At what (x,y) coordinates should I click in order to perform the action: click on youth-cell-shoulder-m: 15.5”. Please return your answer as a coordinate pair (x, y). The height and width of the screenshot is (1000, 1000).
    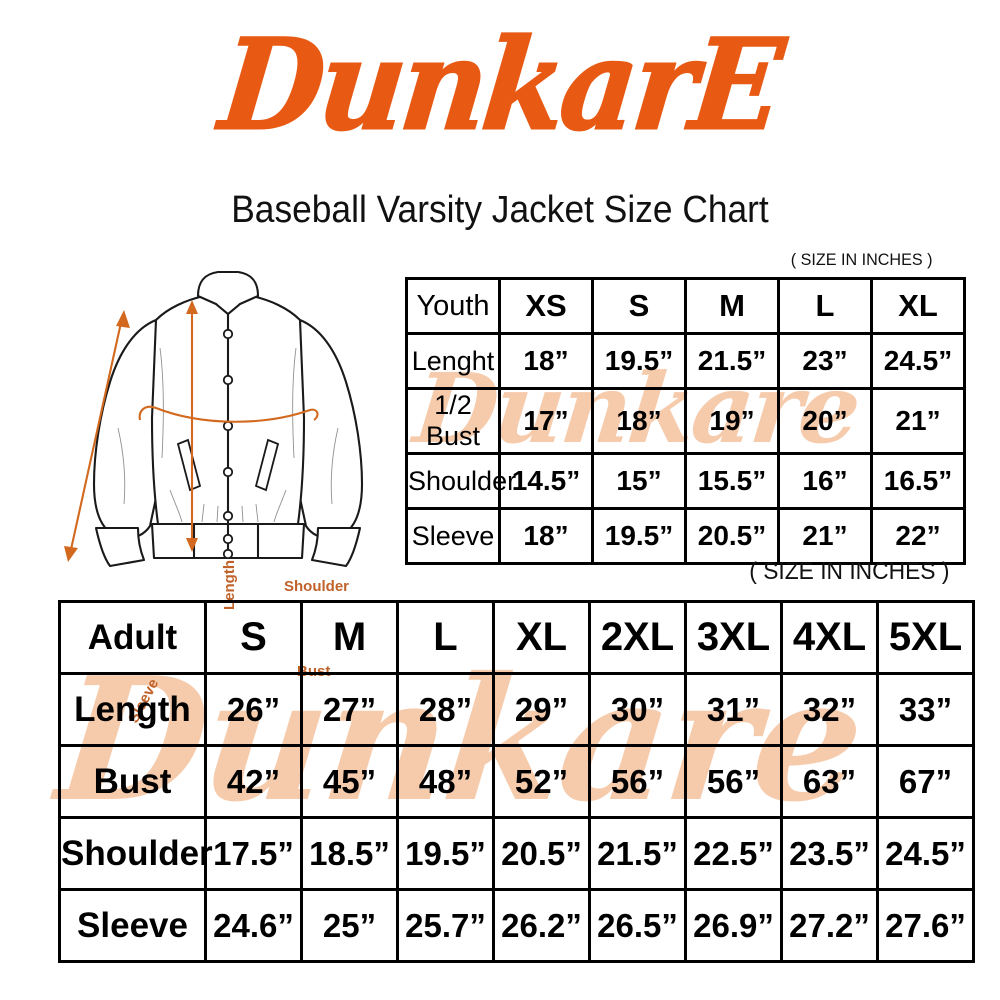
    Looking at the image, I should click on (732, 481).